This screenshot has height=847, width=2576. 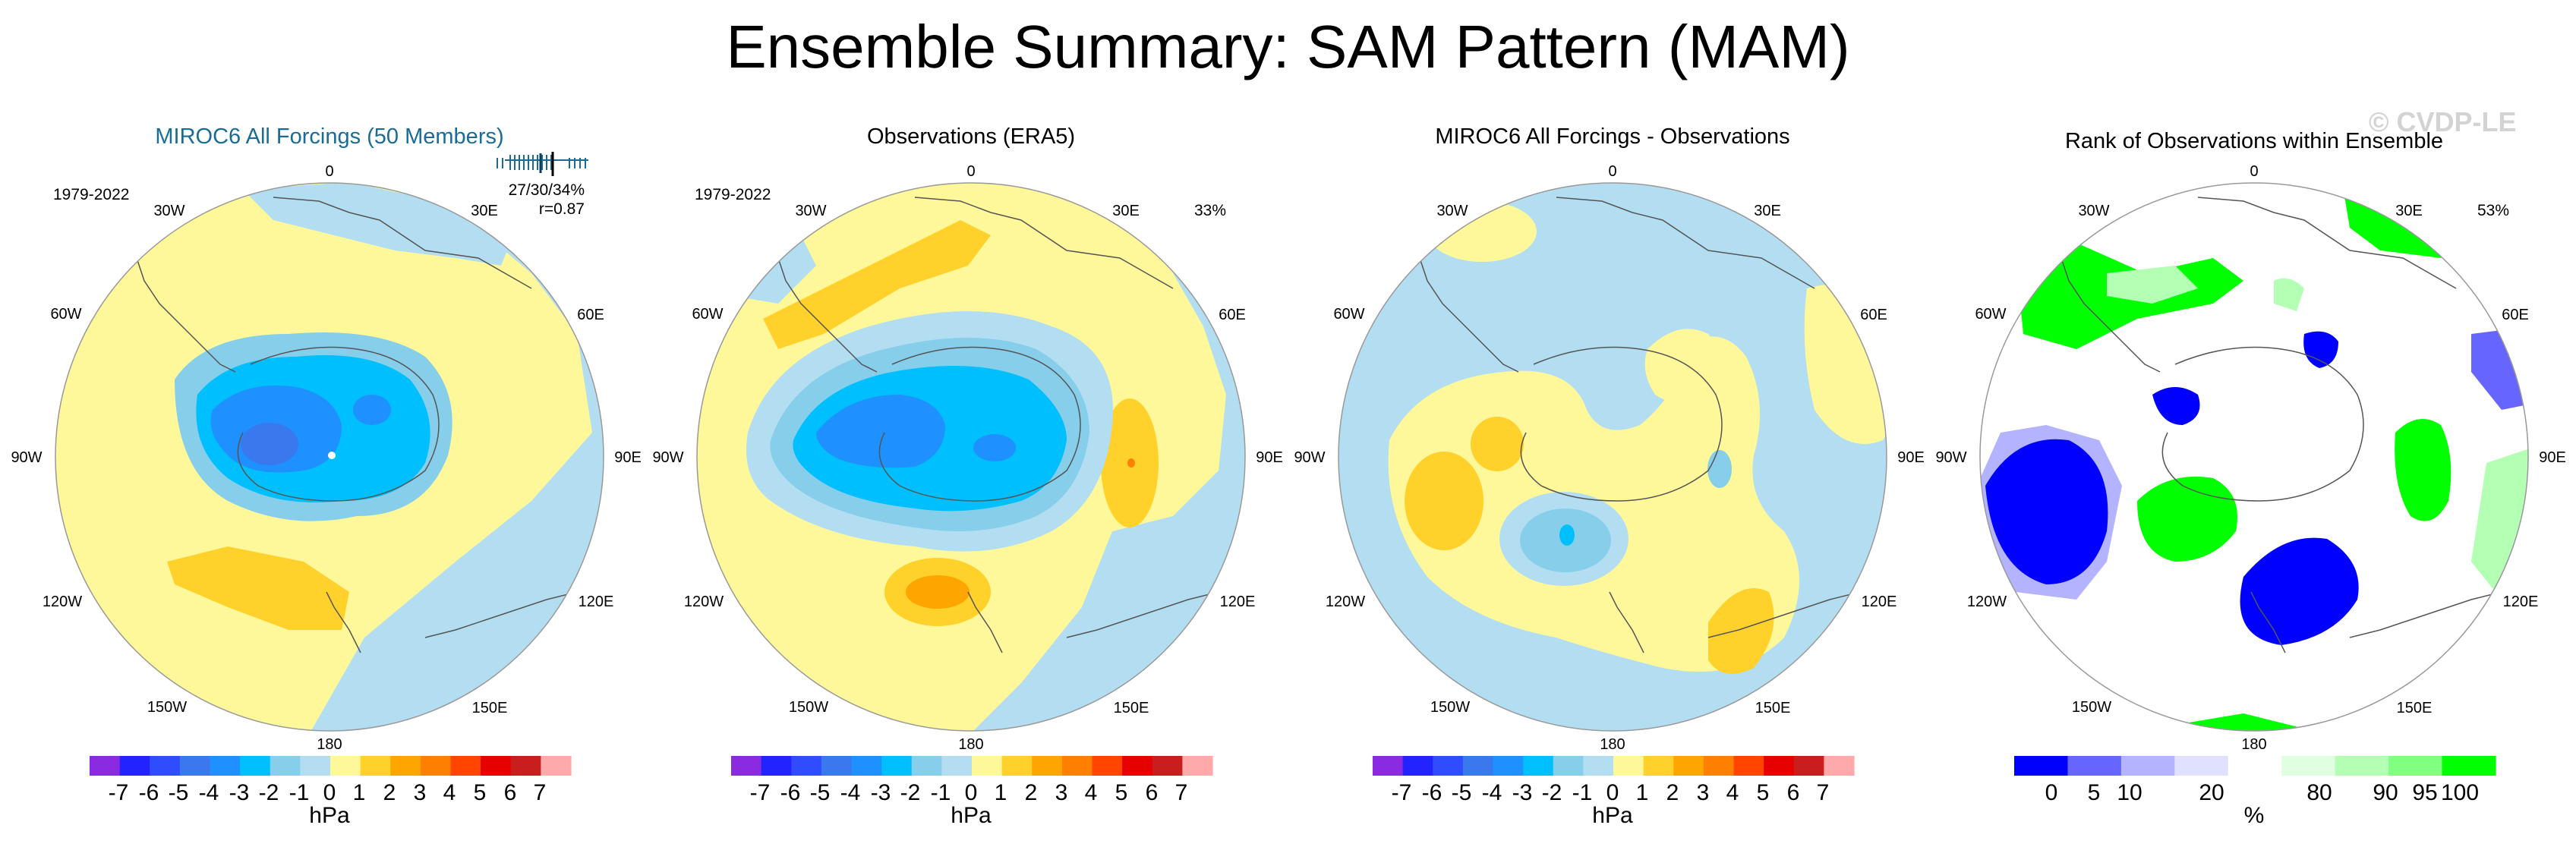 What do you see at coordinates (562, 209) in the screenshot?
I see `stat-corr: r=0.87` at bounding box center [562, 209].